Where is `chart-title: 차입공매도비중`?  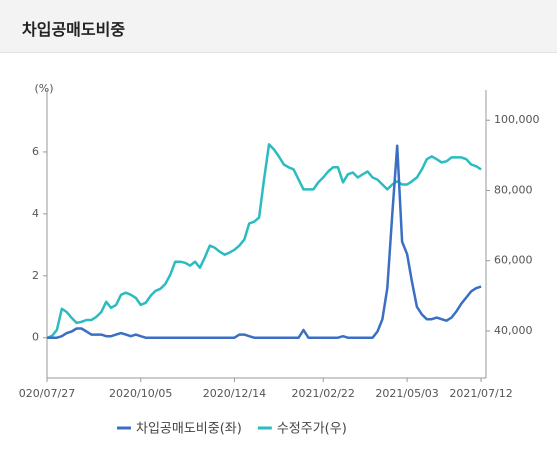
chart-title: 차입공매도비중 is located at coordinates (74, 29).